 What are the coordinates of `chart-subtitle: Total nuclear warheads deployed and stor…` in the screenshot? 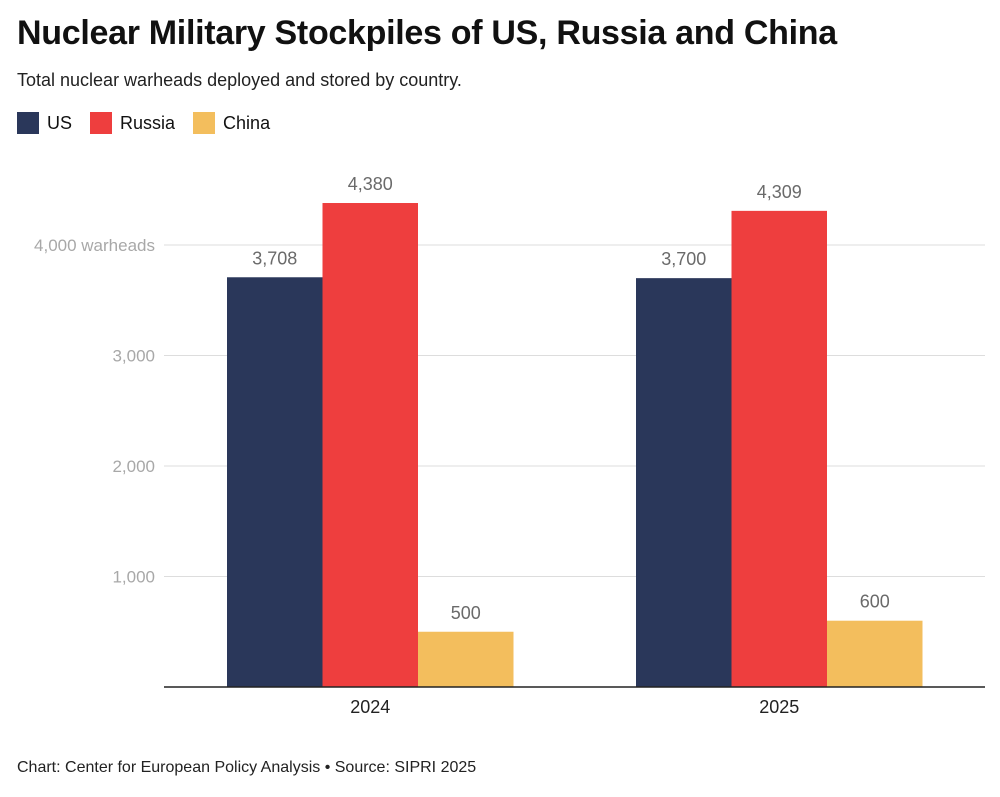 It's located at (239, 80).